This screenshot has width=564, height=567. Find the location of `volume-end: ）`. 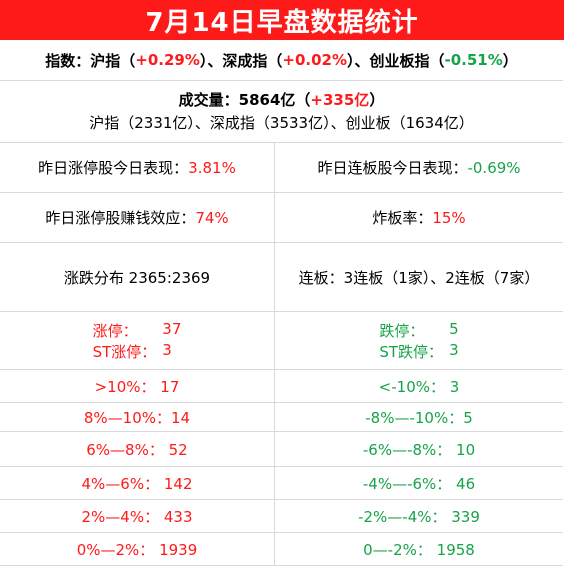

volume-end: ） is located at coordinates (377, 99).